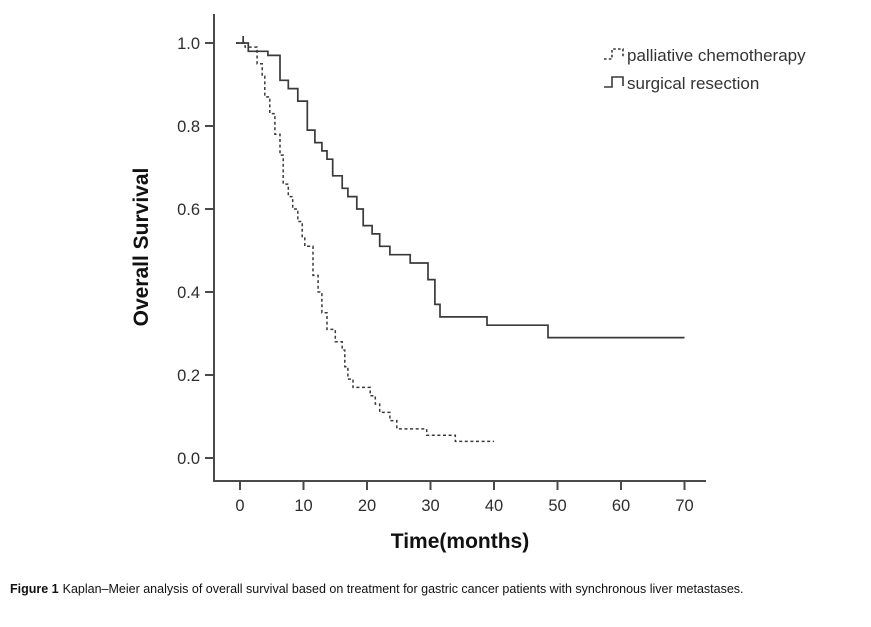  What do you see at coordinates (684, 506) in the screenshot?
I see `x-tick-label: 70` at bounding box center [684, 506].